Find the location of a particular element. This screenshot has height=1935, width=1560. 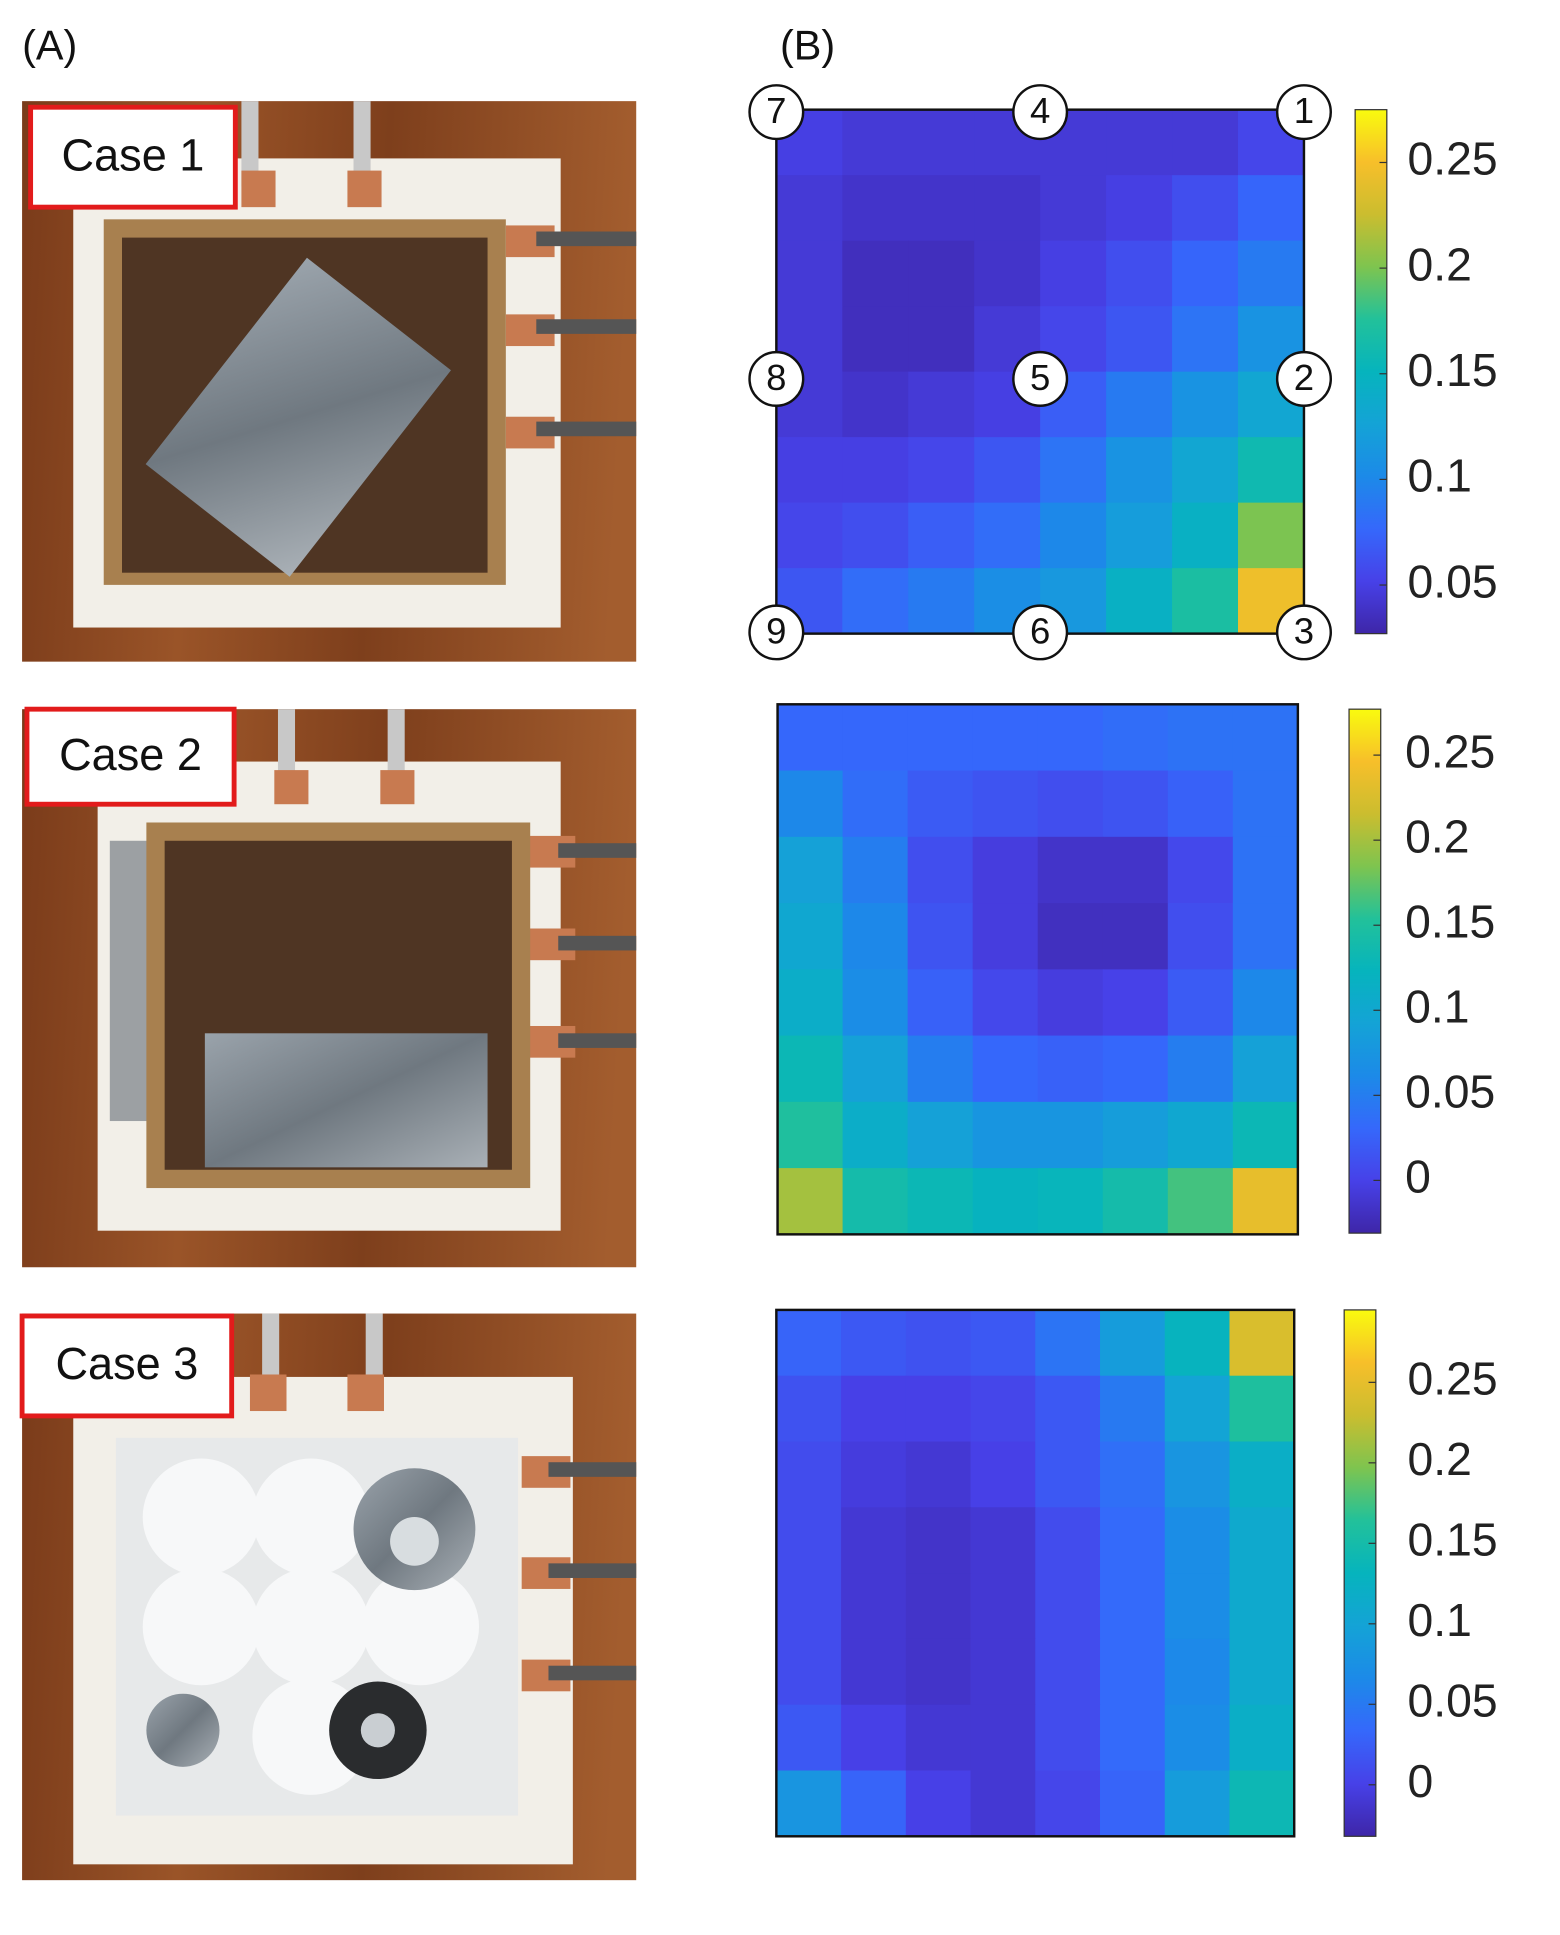

colorbar-tick-label: 0.05 is located at coordinates (1453, 1701).